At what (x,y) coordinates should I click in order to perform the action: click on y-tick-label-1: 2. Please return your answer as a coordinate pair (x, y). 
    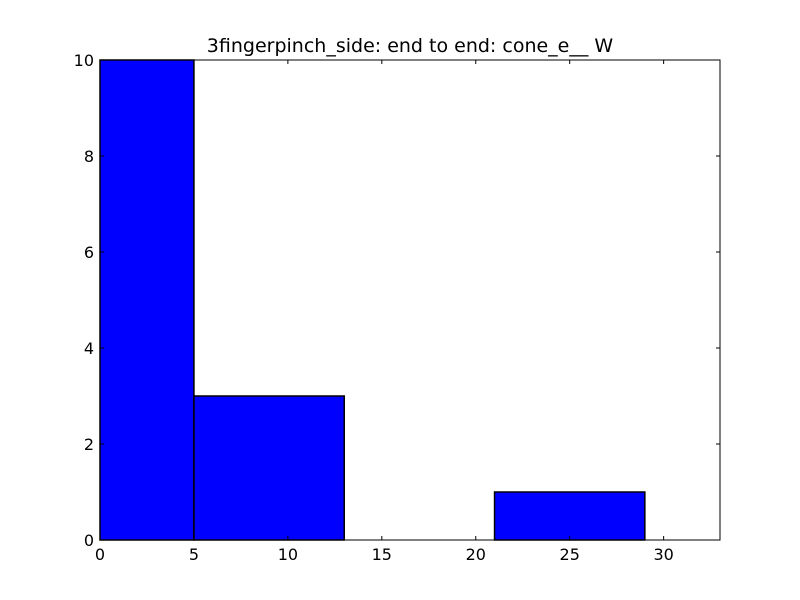
    Looking at the image, I should click on (89, 444).